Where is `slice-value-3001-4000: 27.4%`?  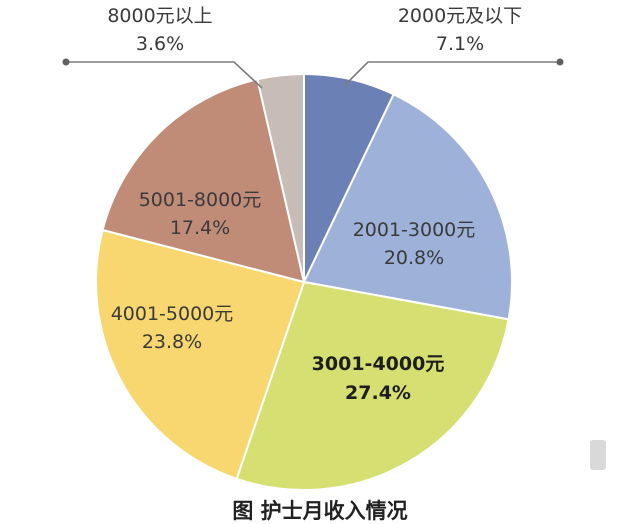
slice-value-3001-4000: 27.4% is located at coordinates (378, 393).